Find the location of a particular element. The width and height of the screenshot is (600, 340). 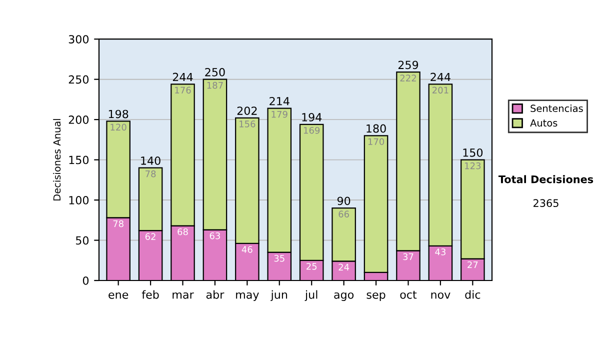

total-label: 194 is located at coordinates (312, 117).